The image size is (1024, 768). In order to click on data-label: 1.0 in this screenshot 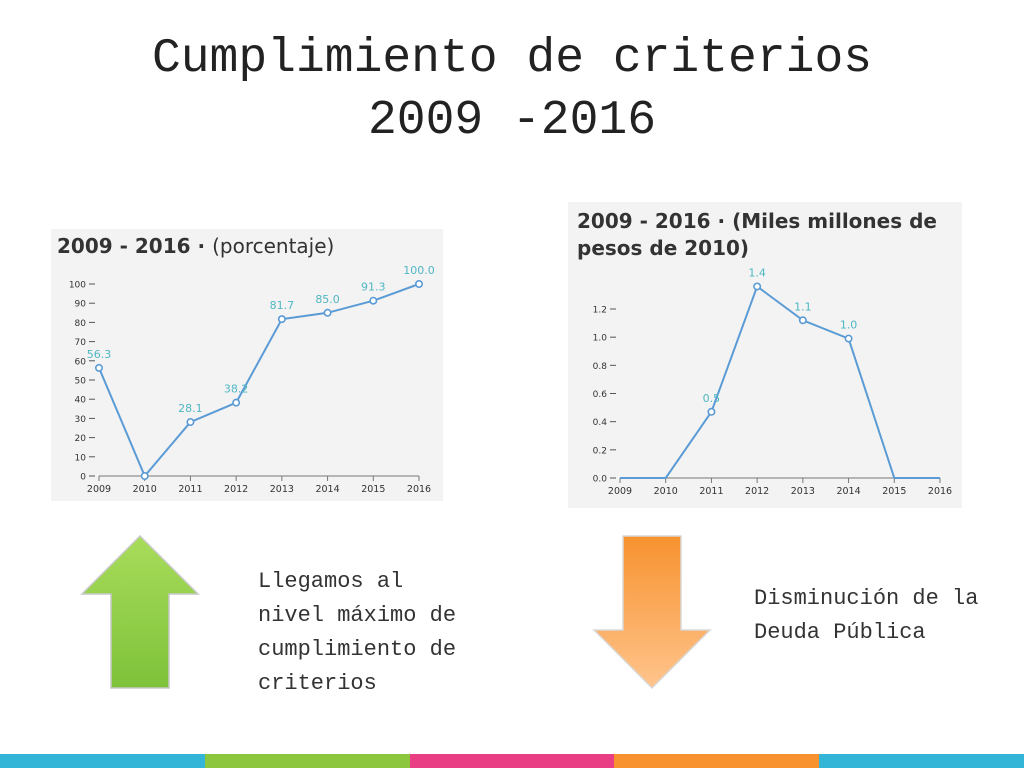, I will do `click(849, 325)`.